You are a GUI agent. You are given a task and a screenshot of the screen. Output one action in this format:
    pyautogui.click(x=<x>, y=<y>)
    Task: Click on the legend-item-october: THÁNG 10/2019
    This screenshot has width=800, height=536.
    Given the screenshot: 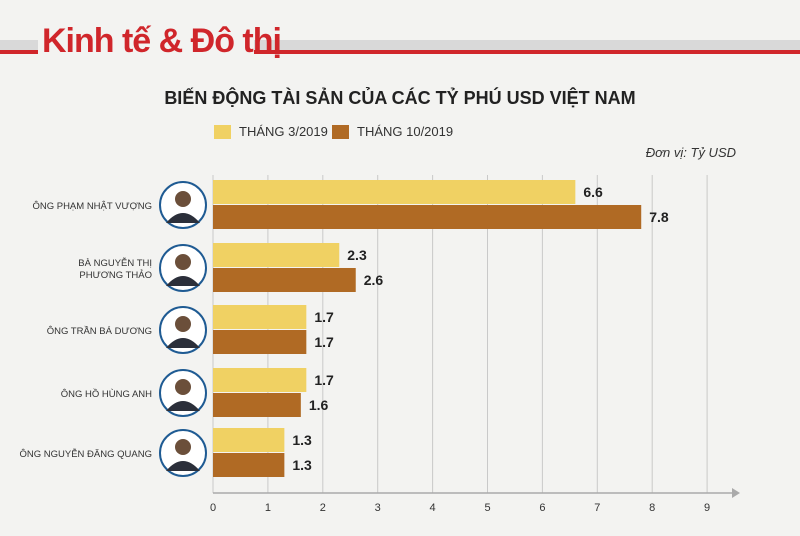 What is the action you would take?
    pyautogui.click(x=392, y=131)
    